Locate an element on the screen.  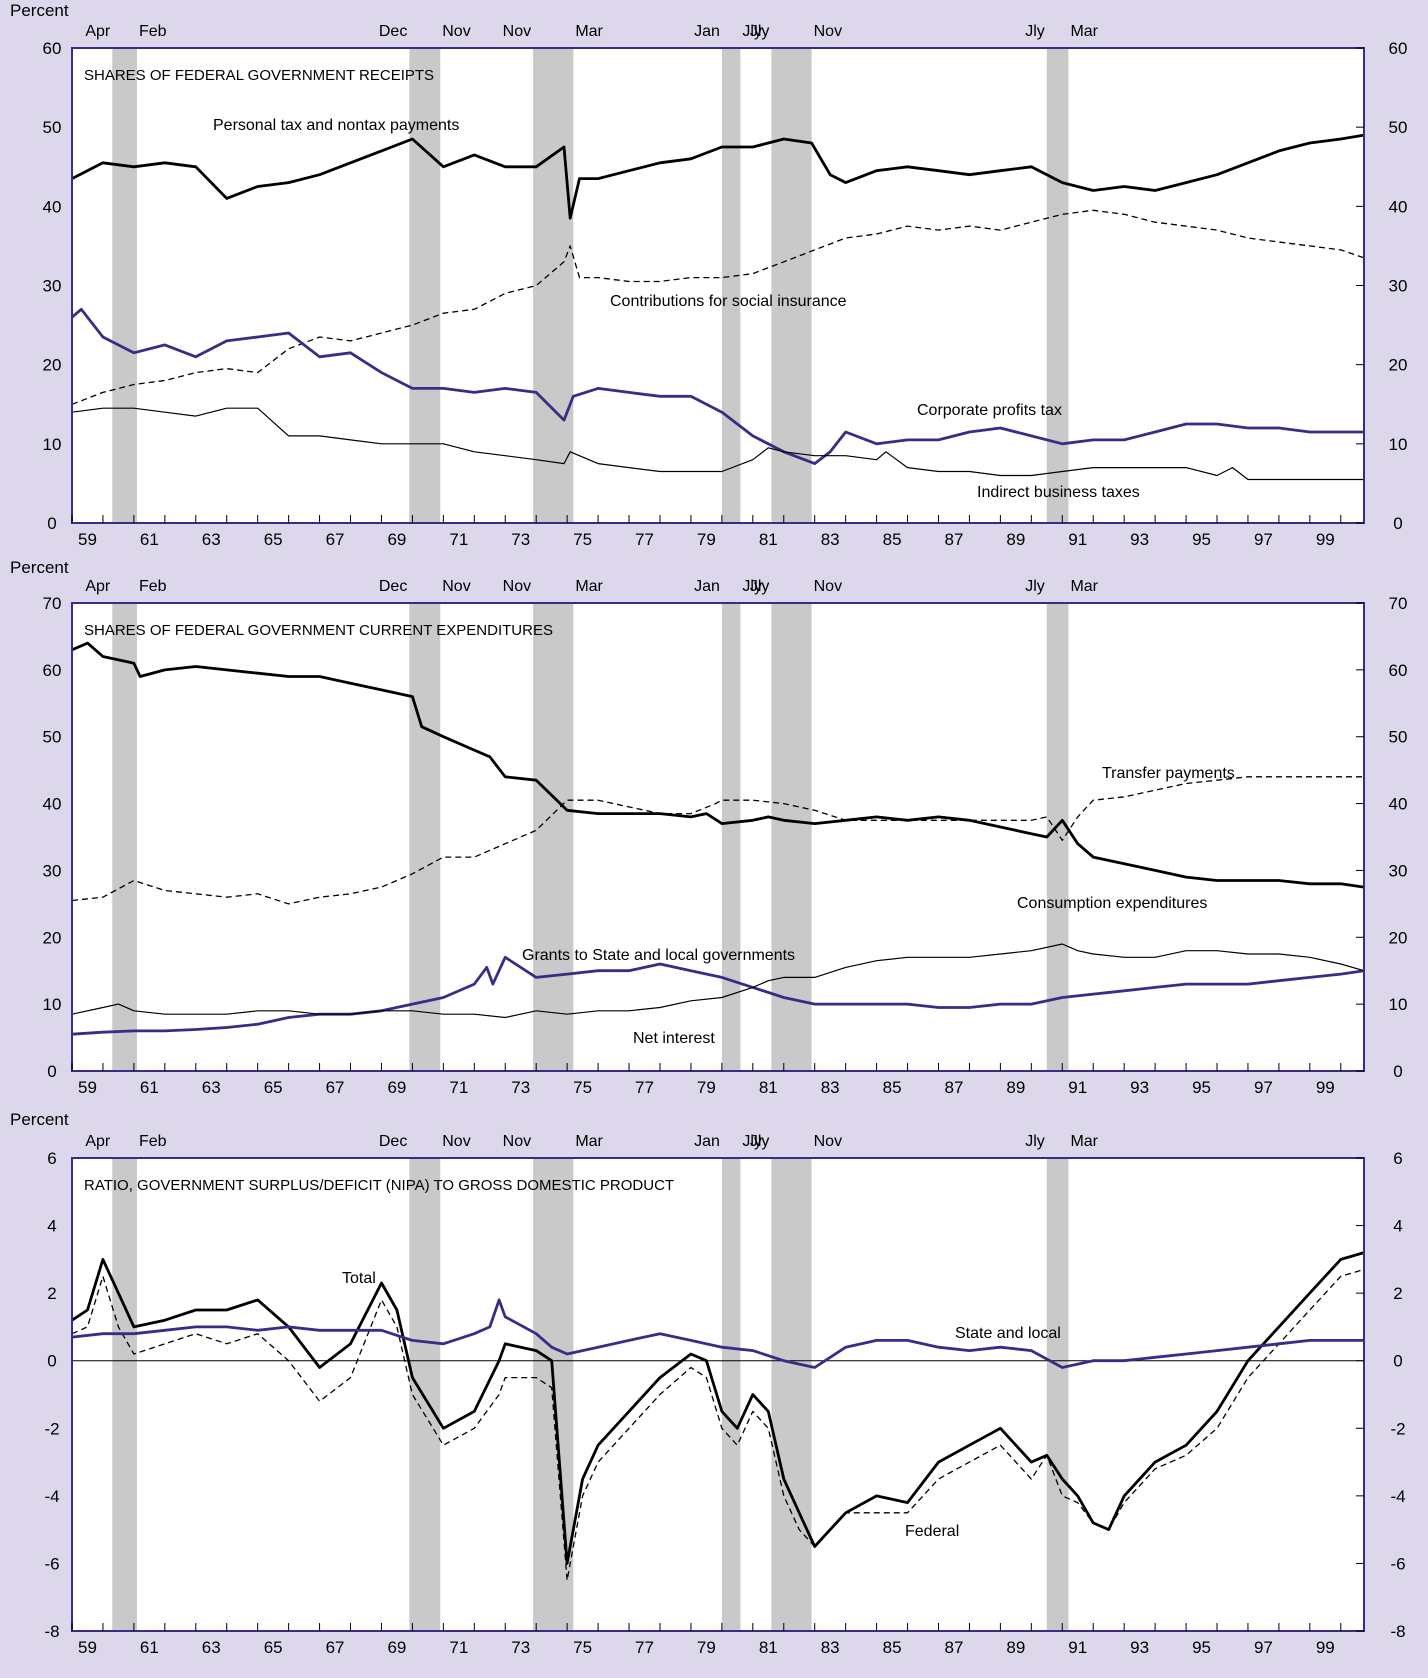
y-tick-label-left: 30 is located at coordinates (52, 286).